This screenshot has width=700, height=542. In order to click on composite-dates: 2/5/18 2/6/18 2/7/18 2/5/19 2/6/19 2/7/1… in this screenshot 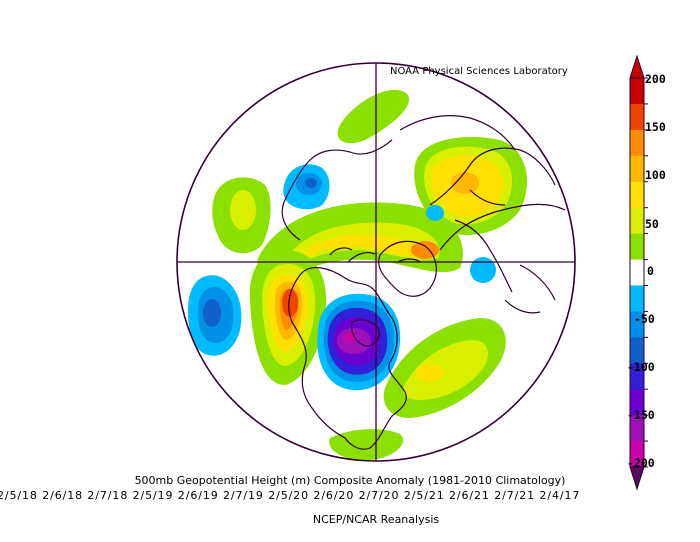, I will do `click(290, 495)`.